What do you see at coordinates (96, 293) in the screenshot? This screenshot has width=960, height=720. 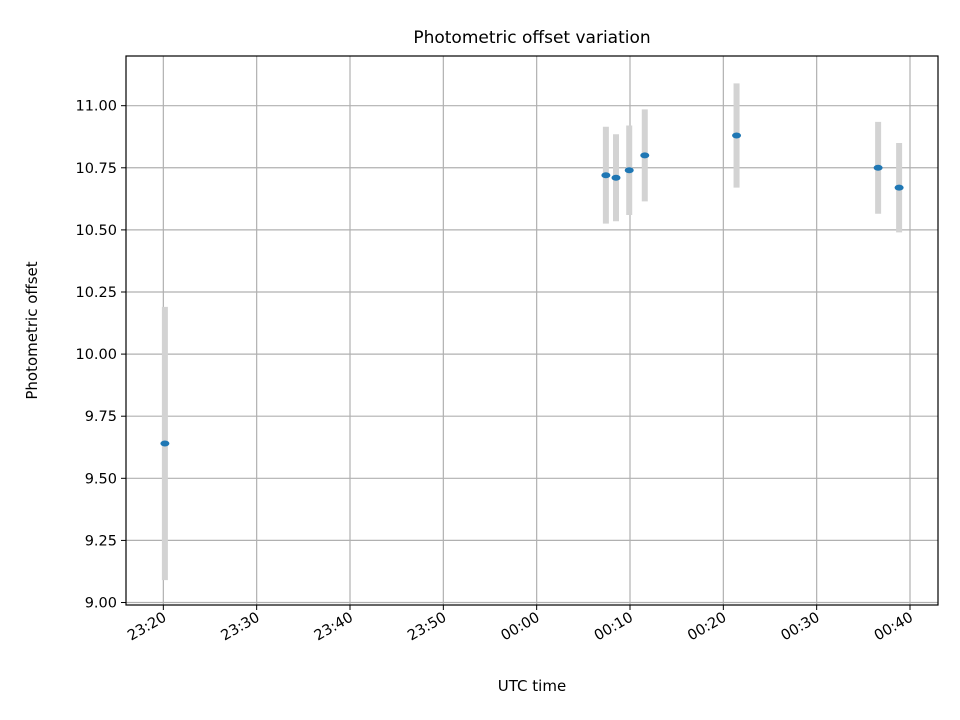 I see `y-tick-label: 10.25` at bounding box center [96, 293].